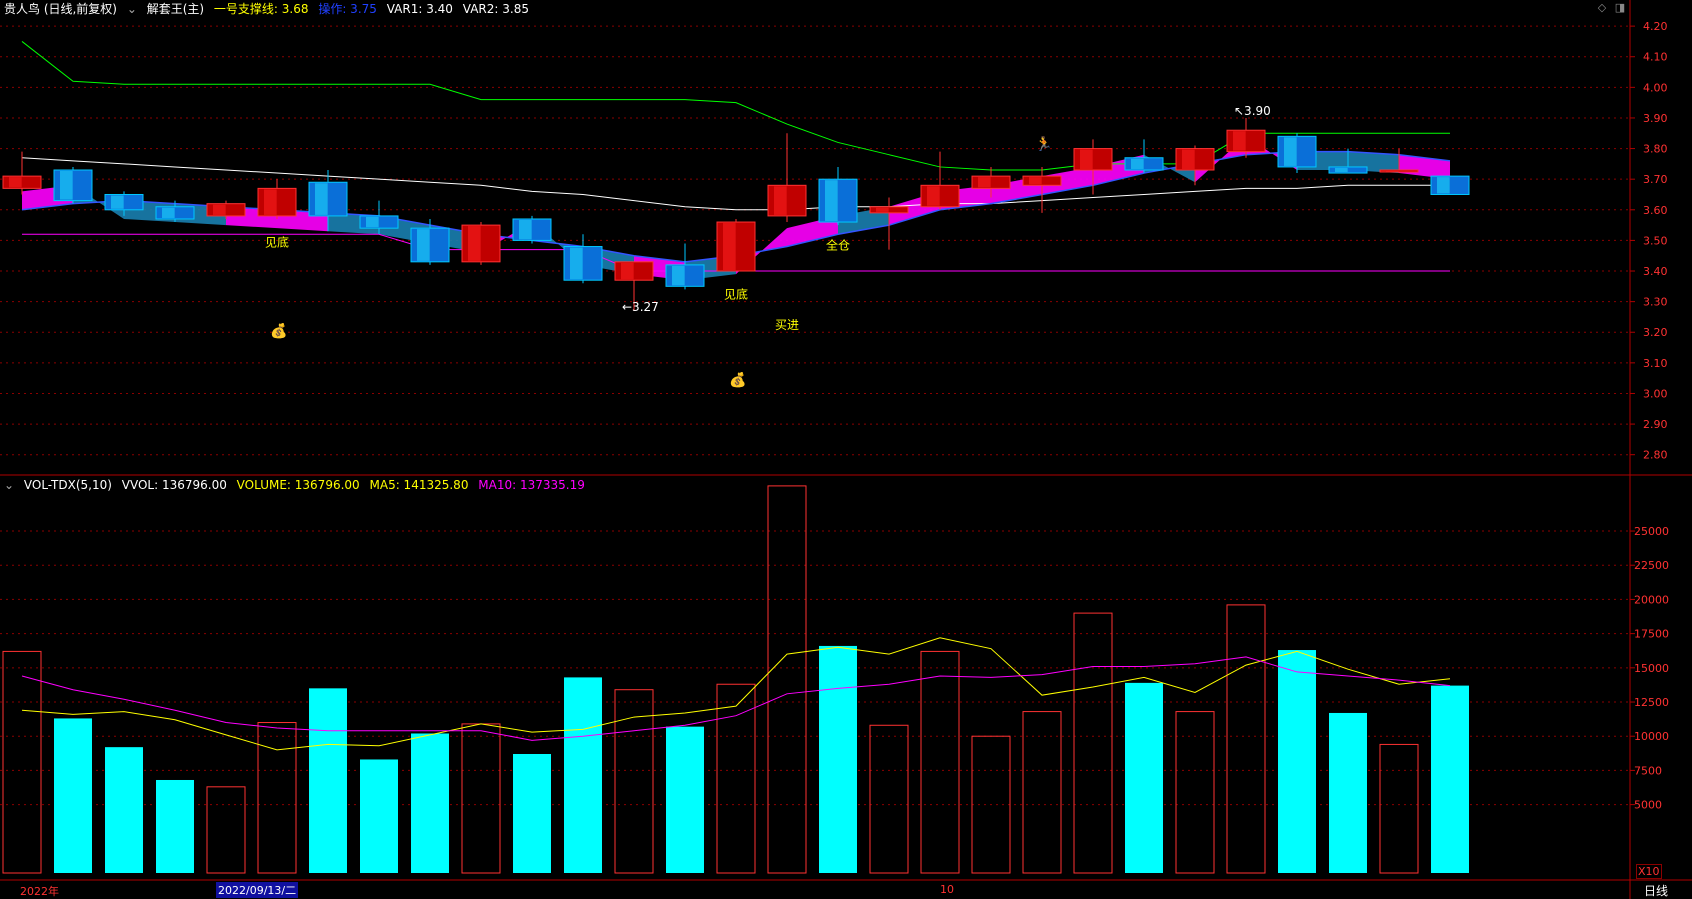  What do you see at coordinates (347, 9) in the screenshot?
I see `op-value: 操作: 3.75` at bounding box center [347, 9].